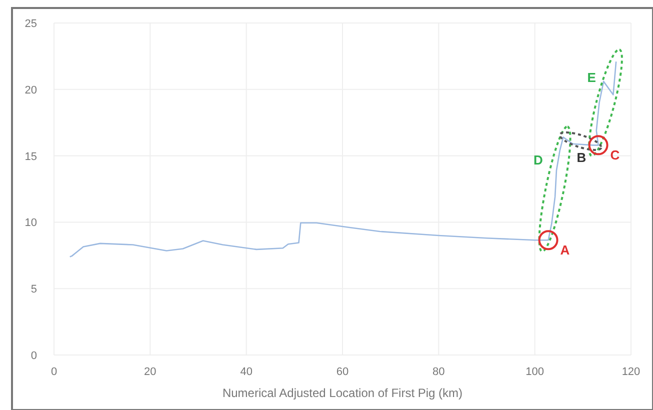 The image size is (653, 410). I want to click on annotation: B, so click(581, 157).